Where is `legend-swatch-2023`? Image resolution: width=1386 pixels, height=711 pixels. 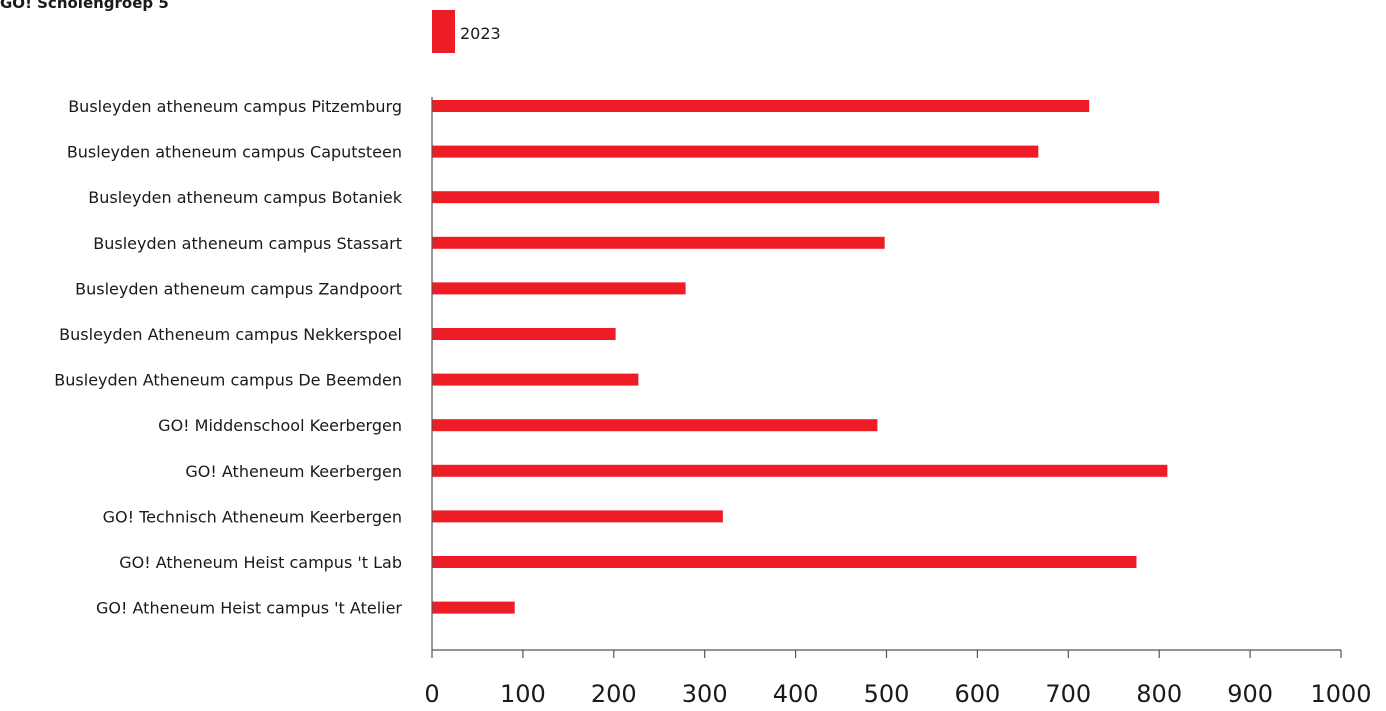
legend-swatch-2023 is located at coordinates (443, 31).